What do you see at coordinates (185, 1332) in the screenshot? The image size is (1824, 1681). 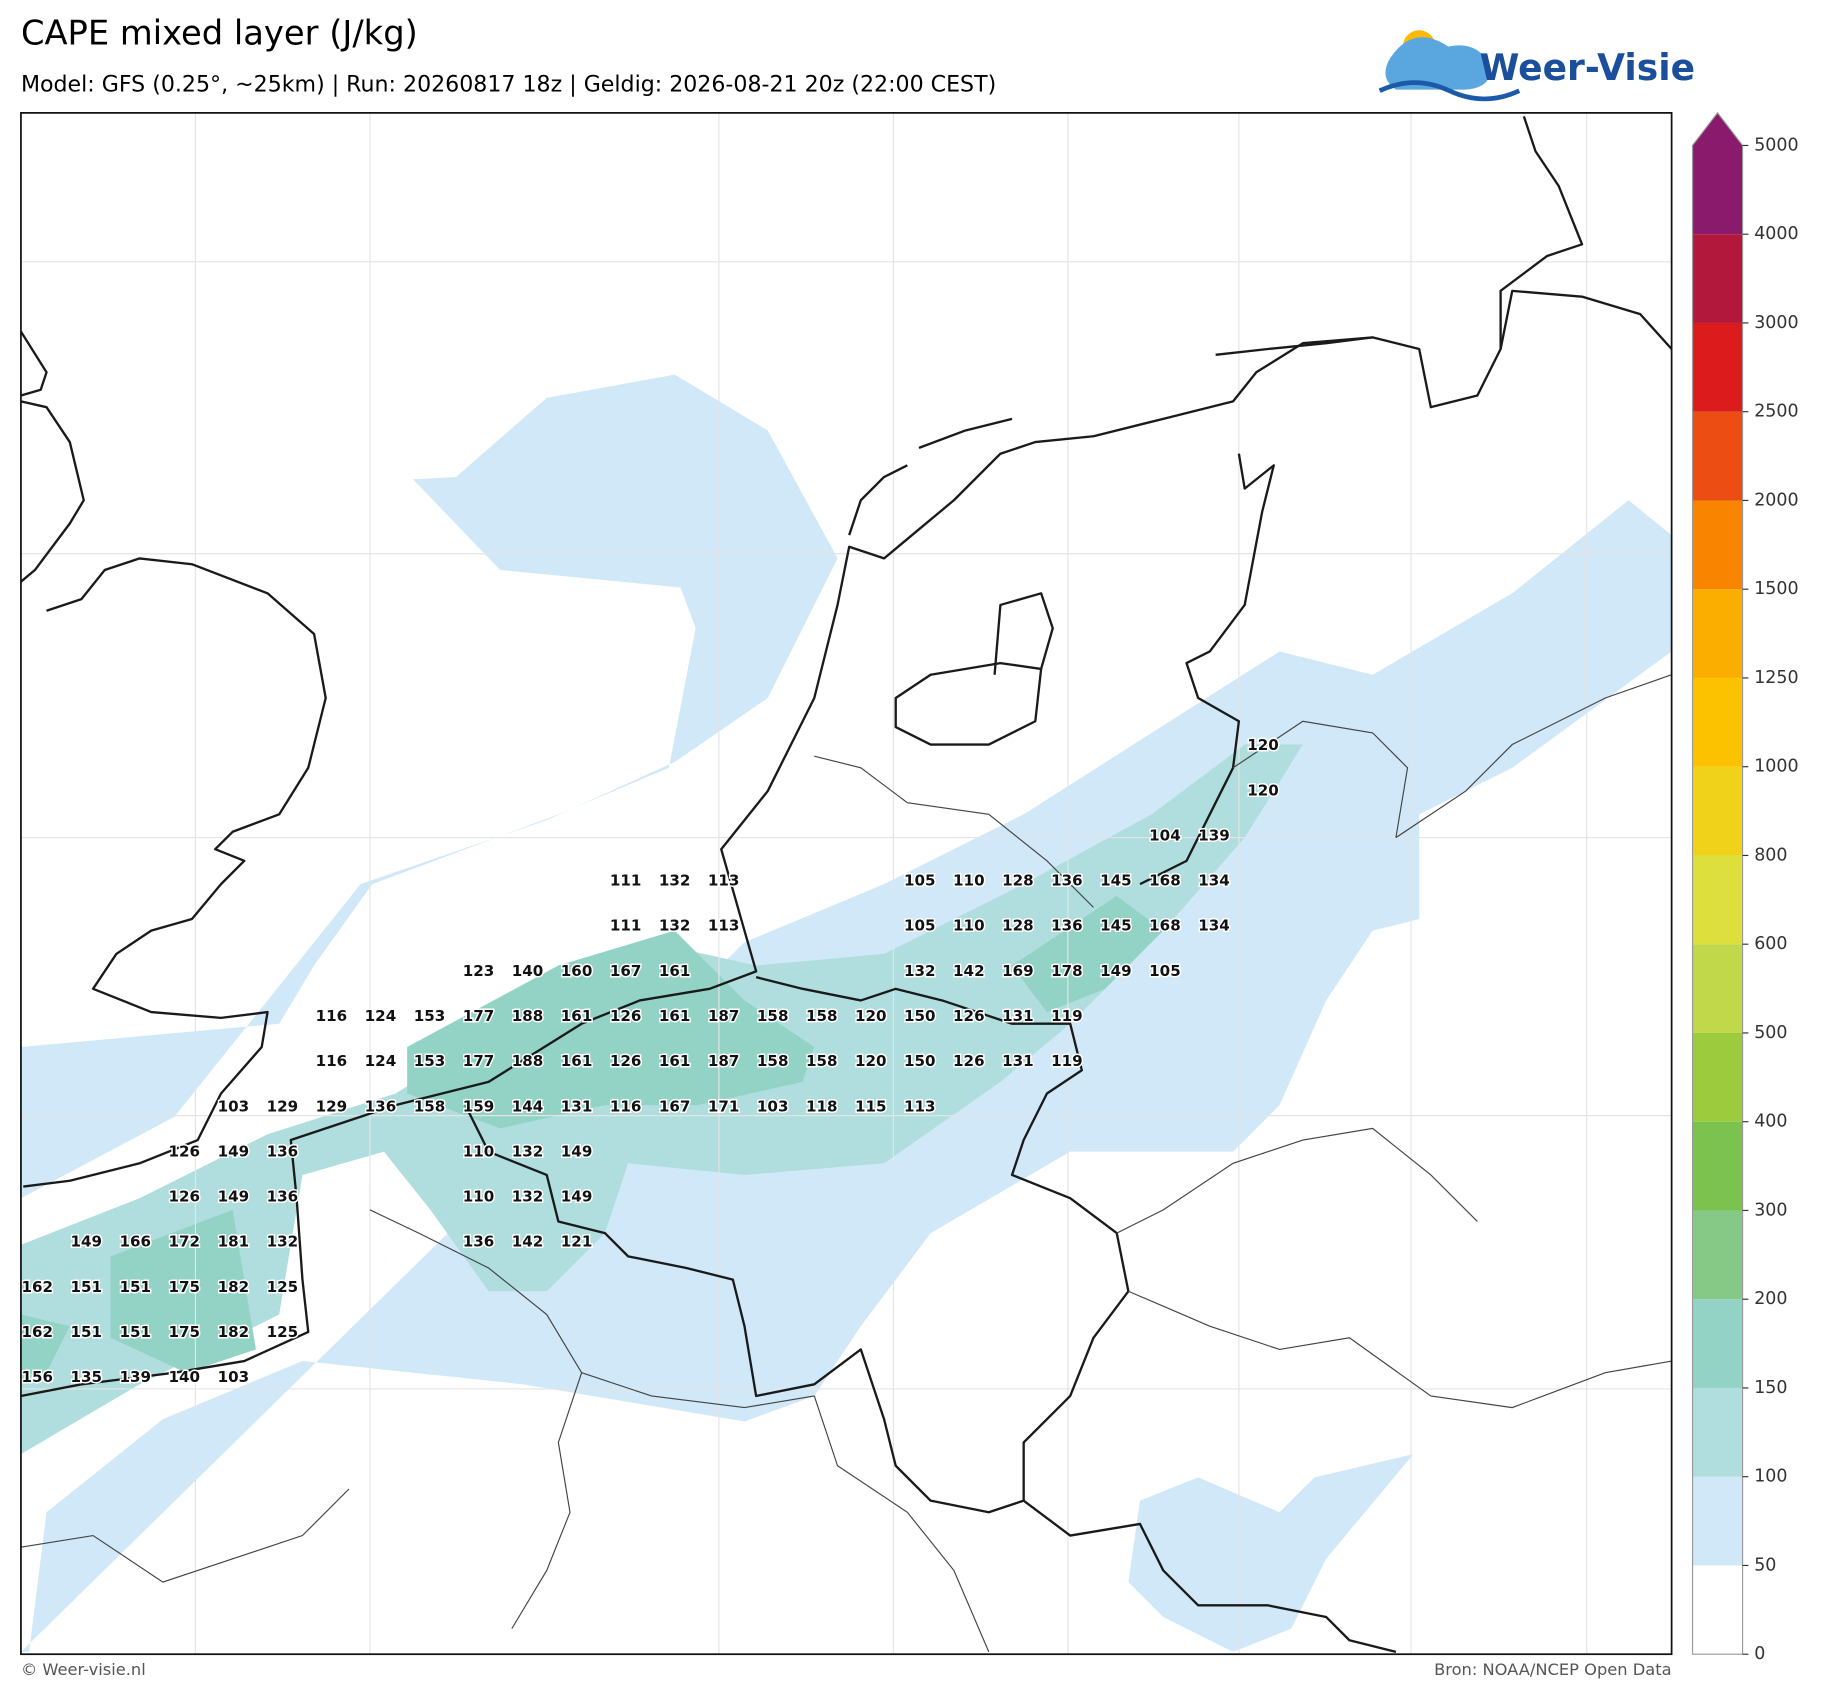 I see `value-label: 175` at bounding box center [185, 1332].